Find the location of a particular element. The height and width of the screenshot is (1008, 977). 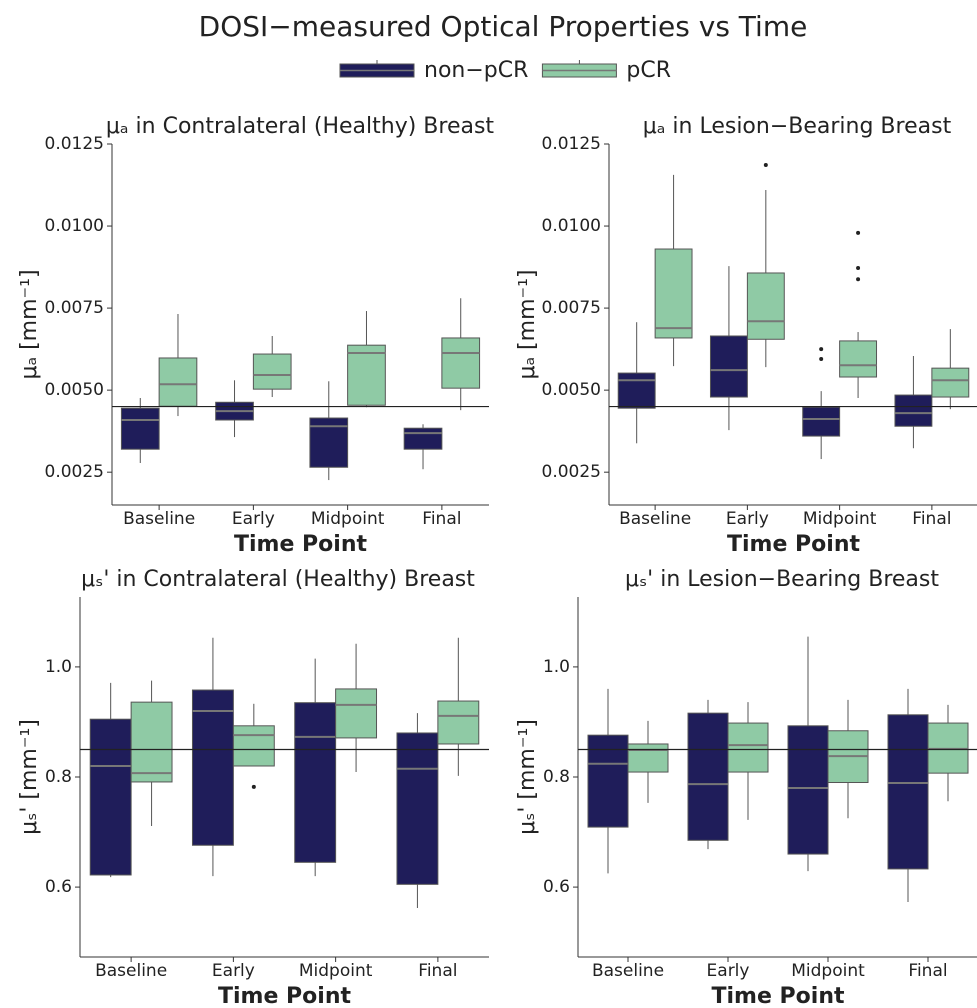

panel-title: μₐ in Lesion−Bearing Breast is located at coordinates (797, 126).